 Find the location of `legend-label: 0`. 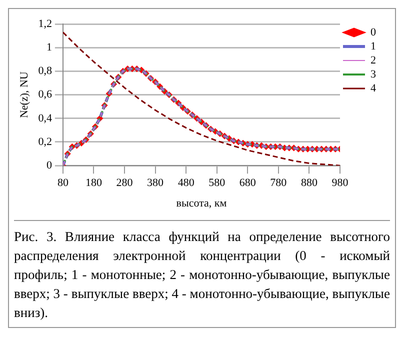

legend-label: 0 is located at coordinates (373, 32).